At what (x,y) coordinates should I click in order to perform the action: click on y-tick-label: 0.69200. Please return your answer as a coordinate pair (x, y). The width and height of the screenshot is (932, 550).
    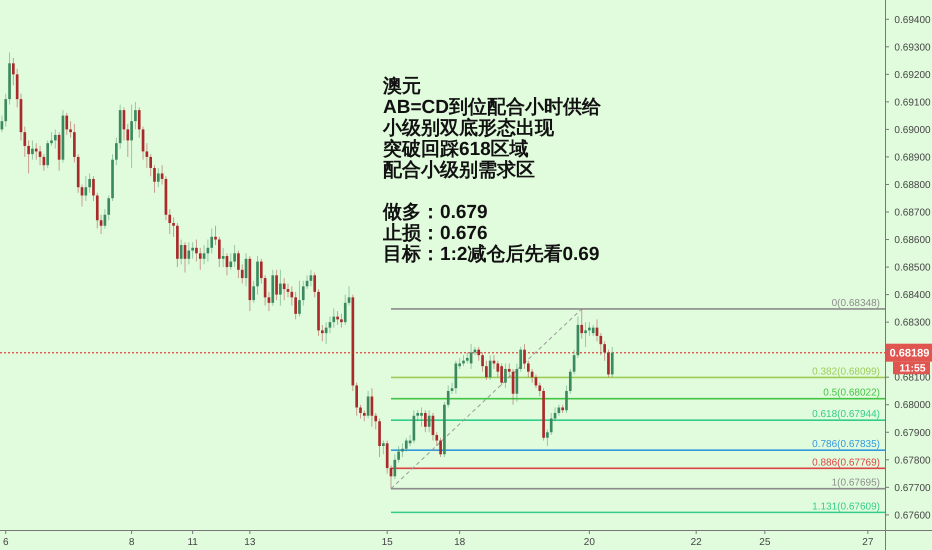
    Looking at the image, I should click on (913, 75).